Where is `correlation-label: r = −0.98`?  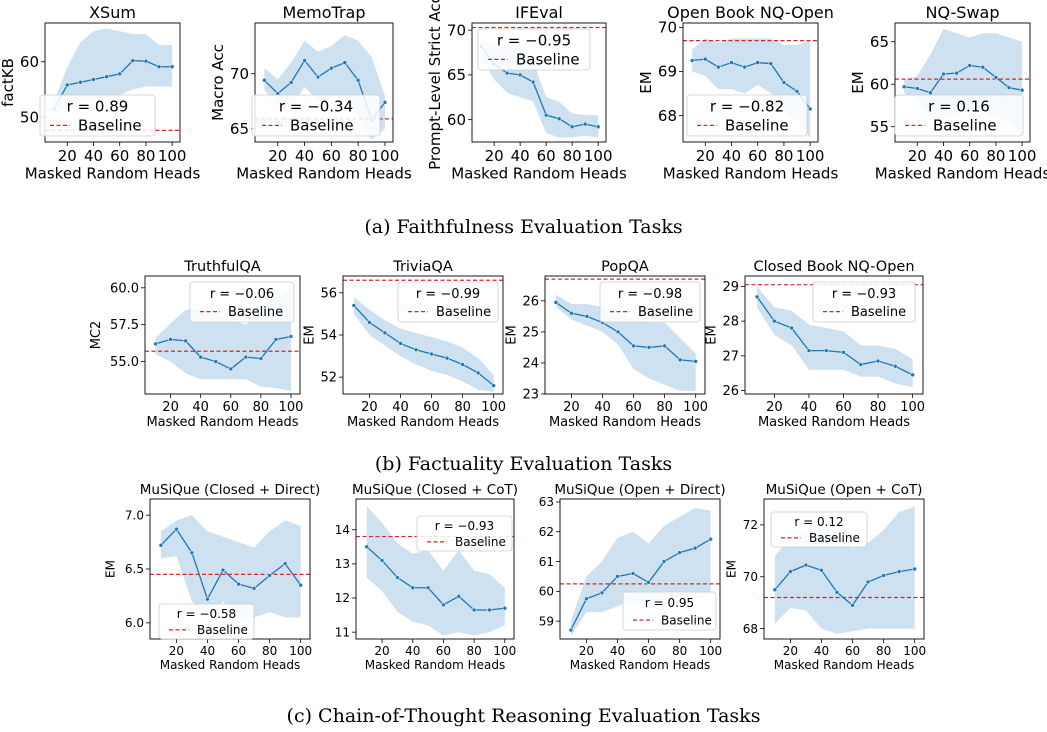
correlation-label: r = −0.98 is located at coordinates (650, 294).